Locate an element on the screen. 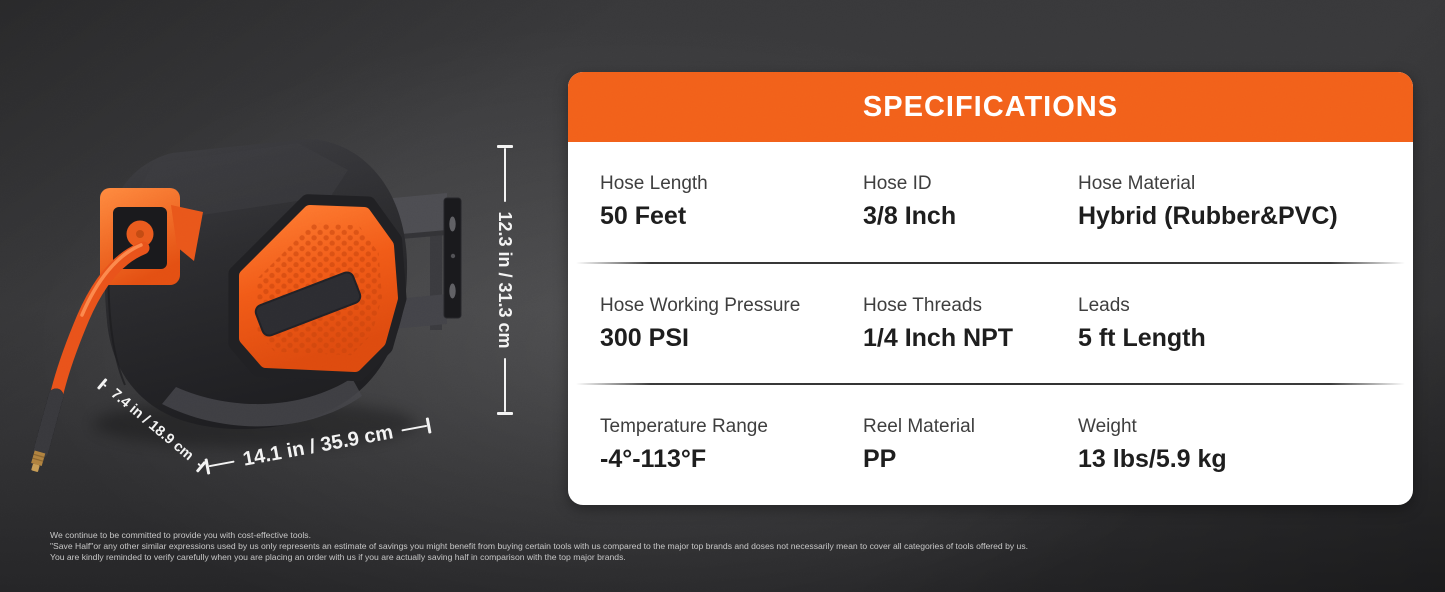 The image size is (1445, 592). spec-hose-id: Hose ID 3/8 Inch is located at coordinates (970, 202).